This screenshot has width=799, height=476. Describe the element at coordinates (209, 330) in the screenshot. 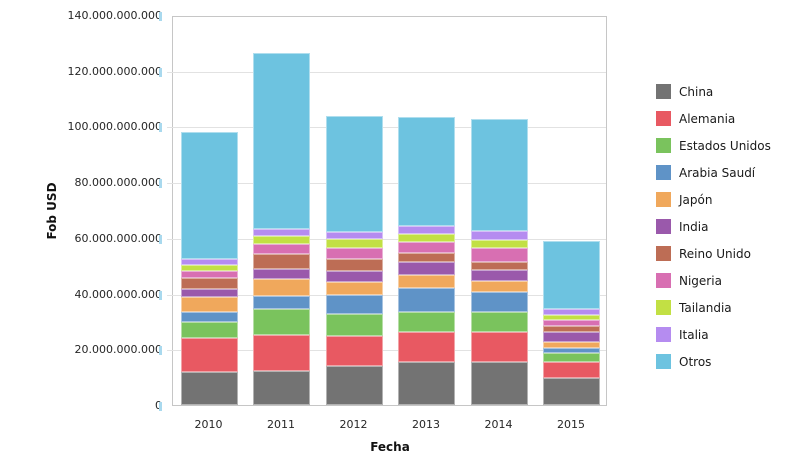

I see `bar-segment-Estados Unidos-2010` at that location.